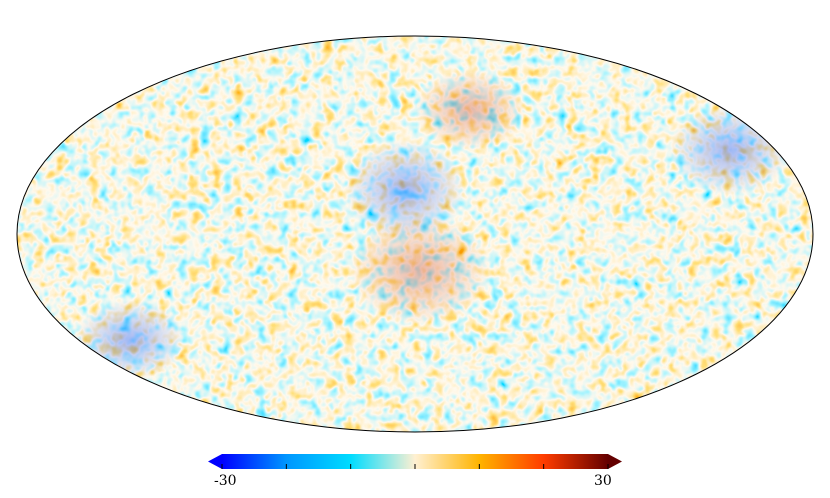  I want to click on colorbar, so click(415, 461).